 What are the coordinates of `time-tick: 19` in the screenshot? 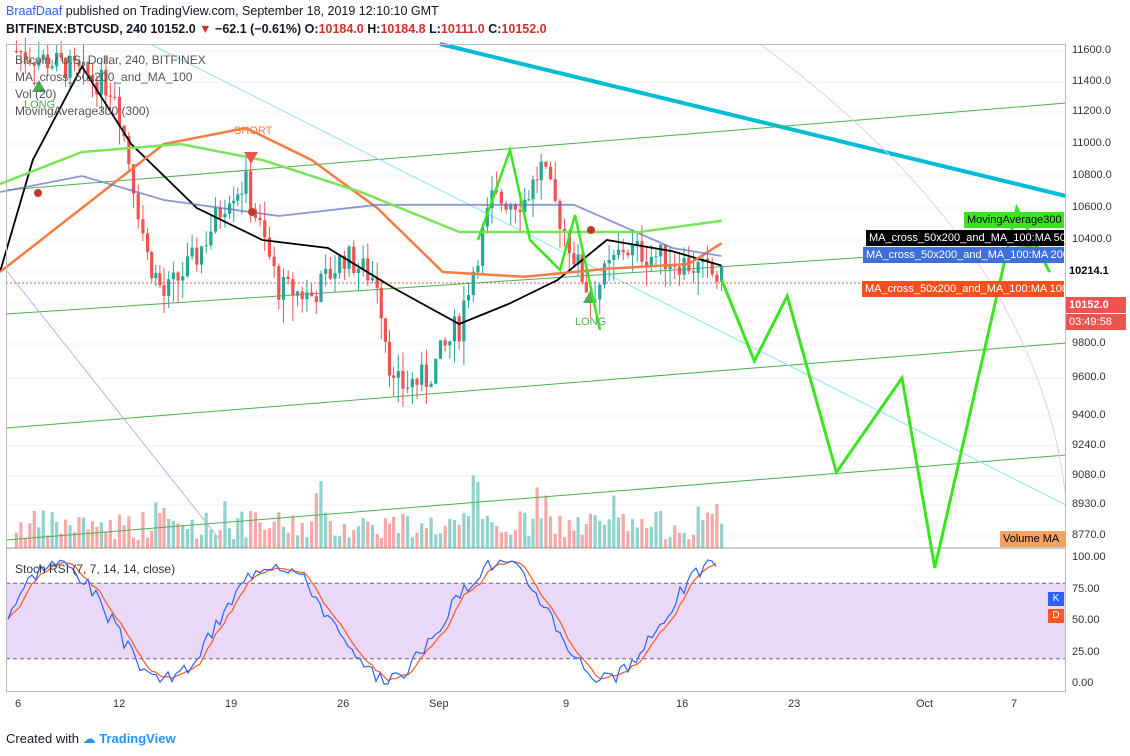 It's located at (231, 704).